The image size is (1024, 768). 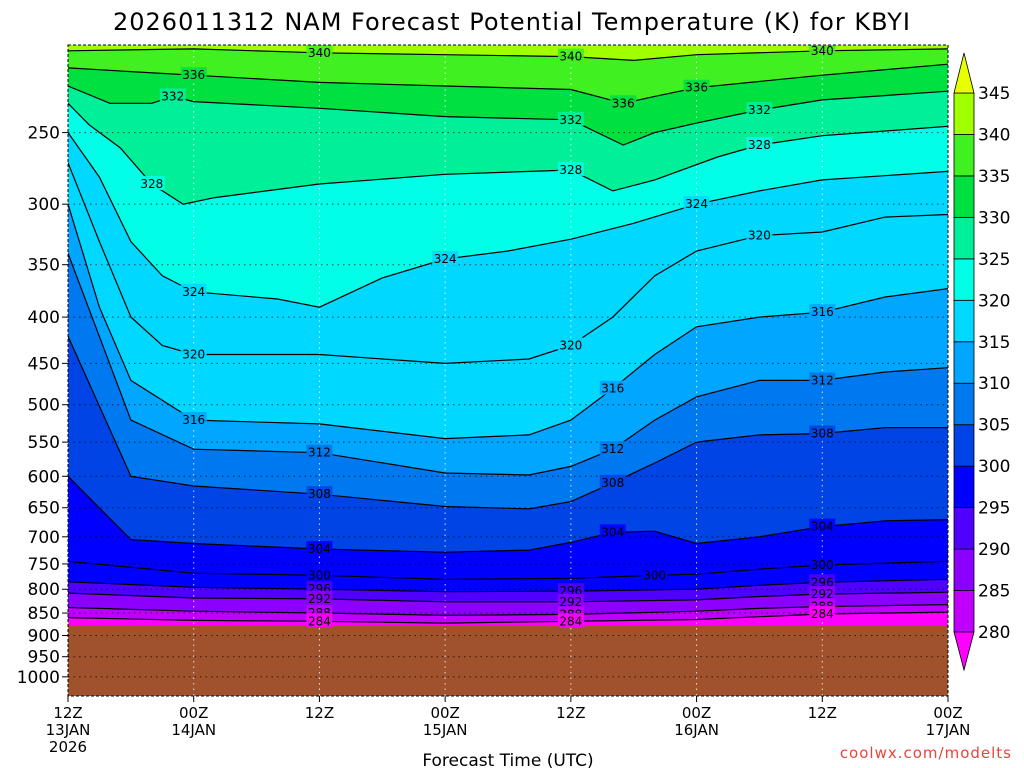 I want to click on y-tick-label: 300, so click(x=44, y=205).